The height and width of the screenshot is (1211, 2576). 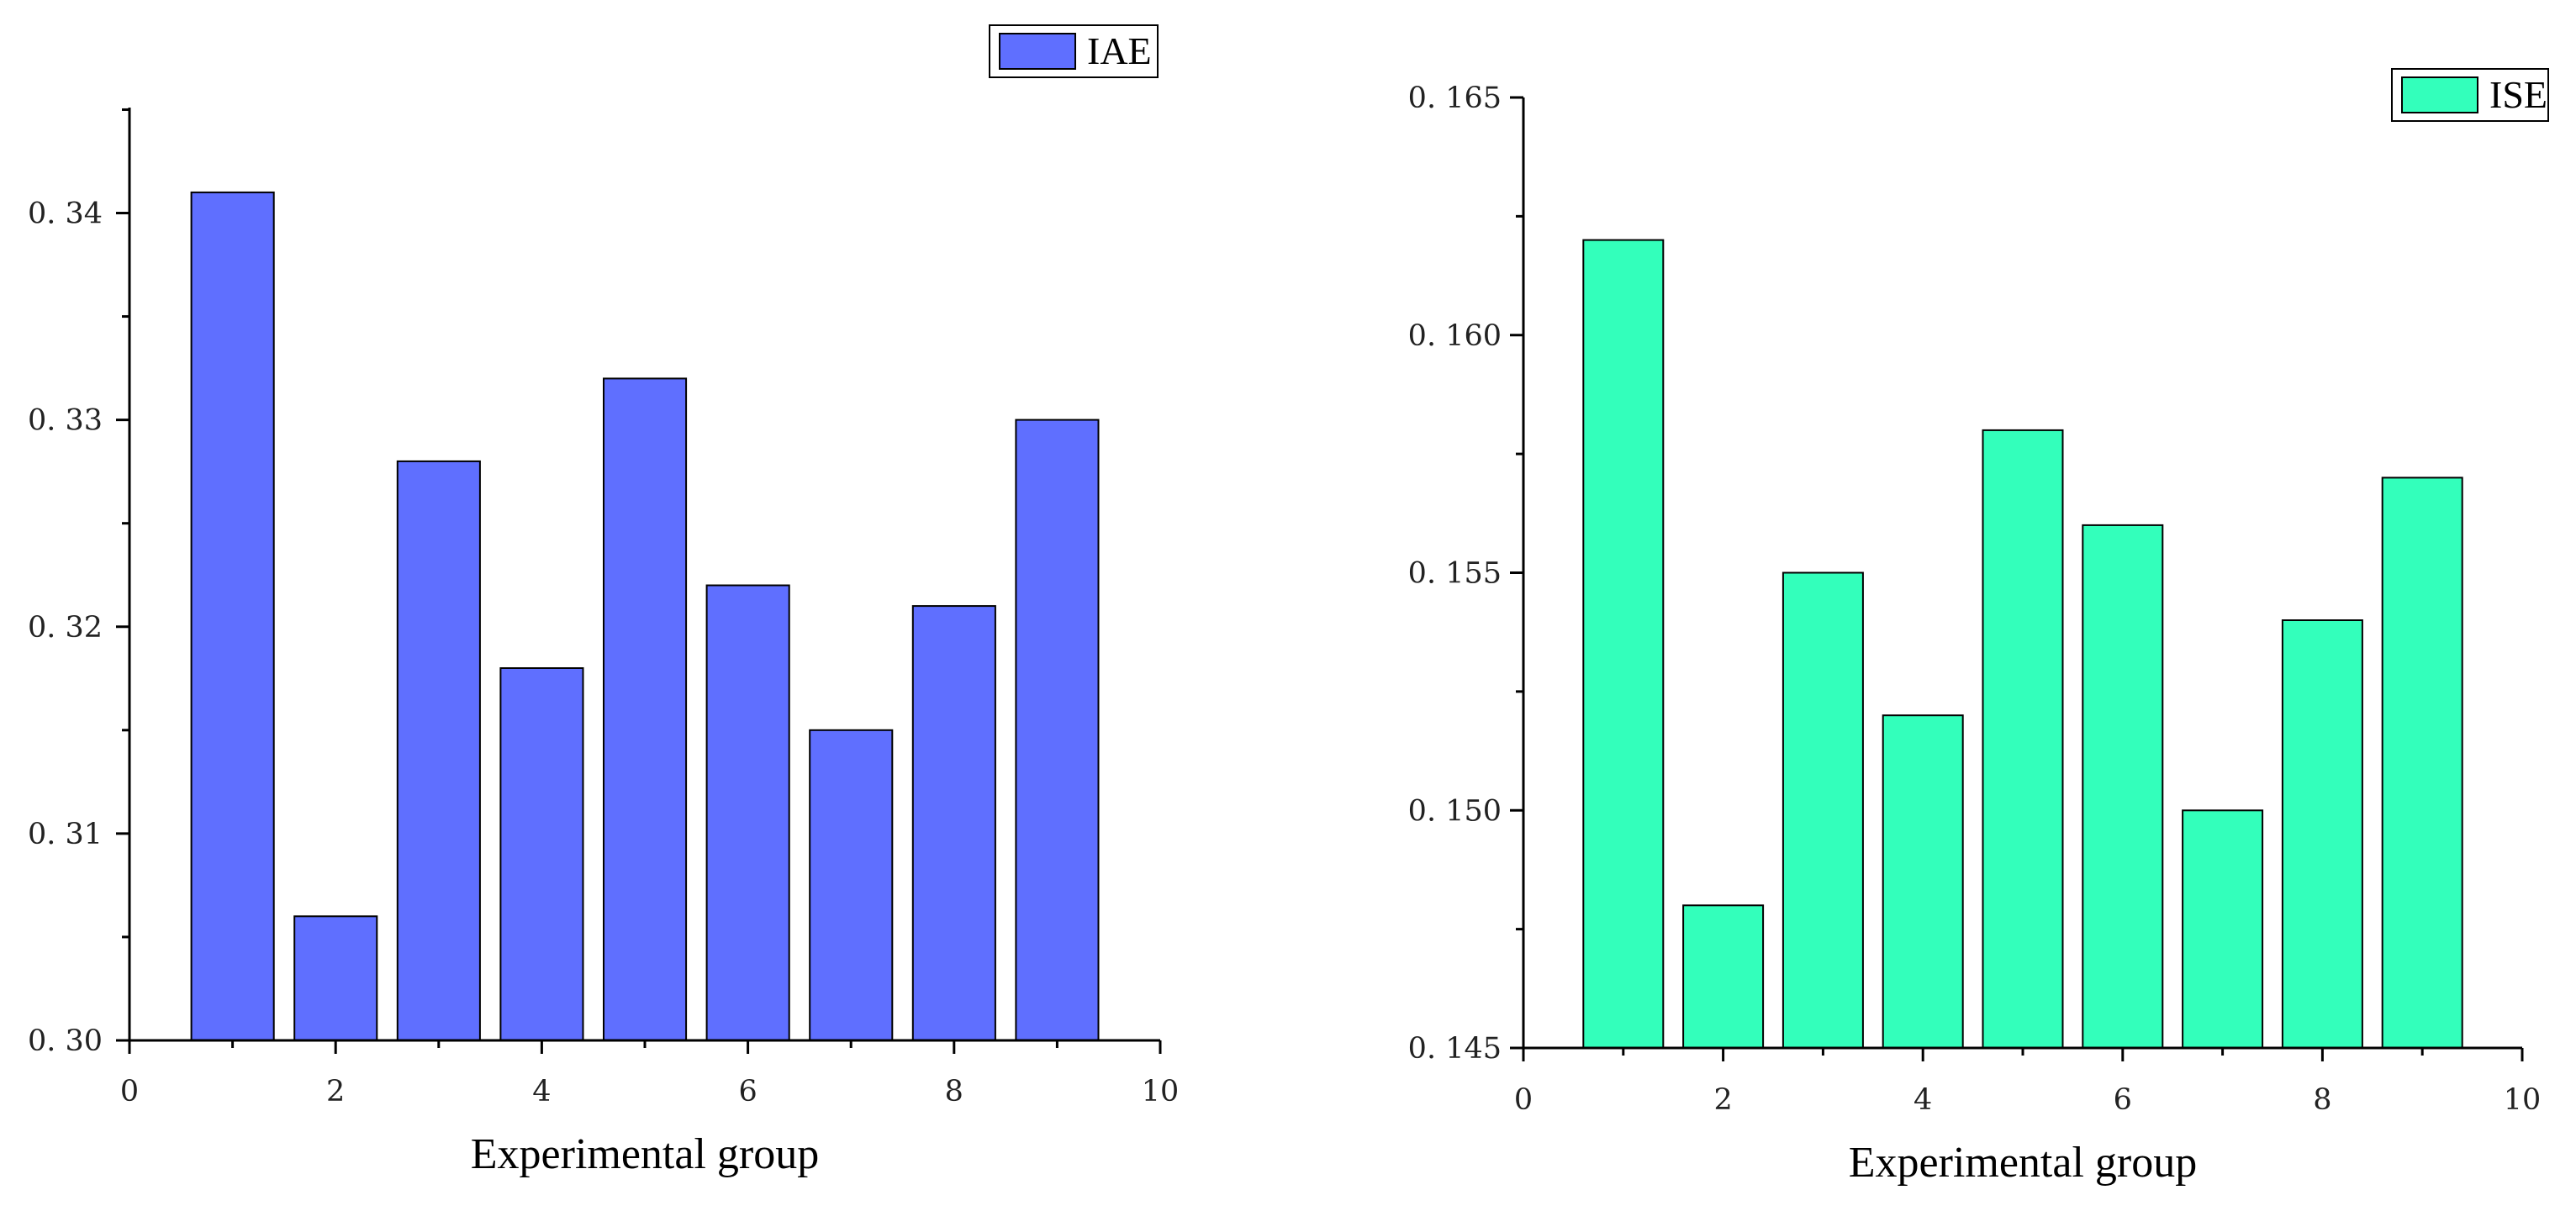 I want to click on y-tick-label: 0. 160, so click(x=1455, y=336).